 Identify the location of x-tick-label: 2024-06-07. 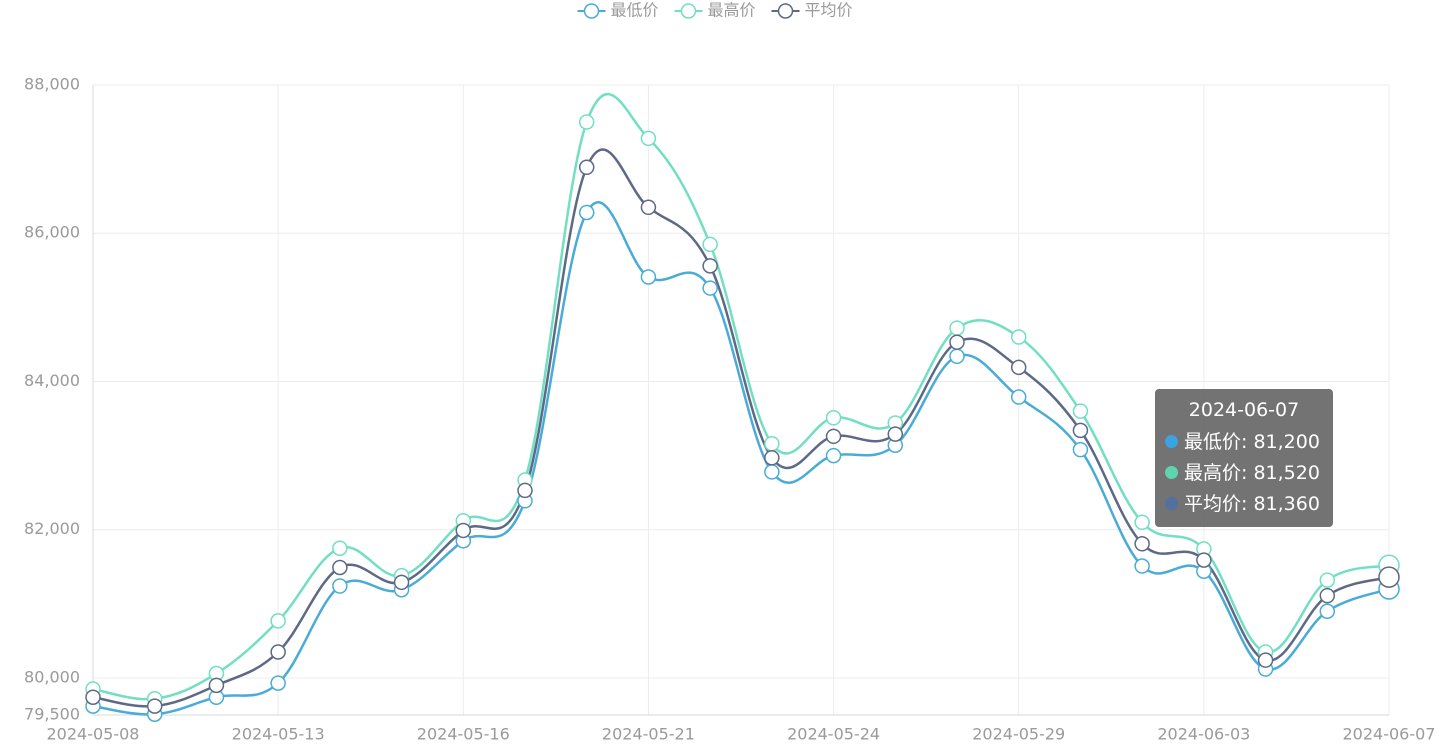
(1389, 734).